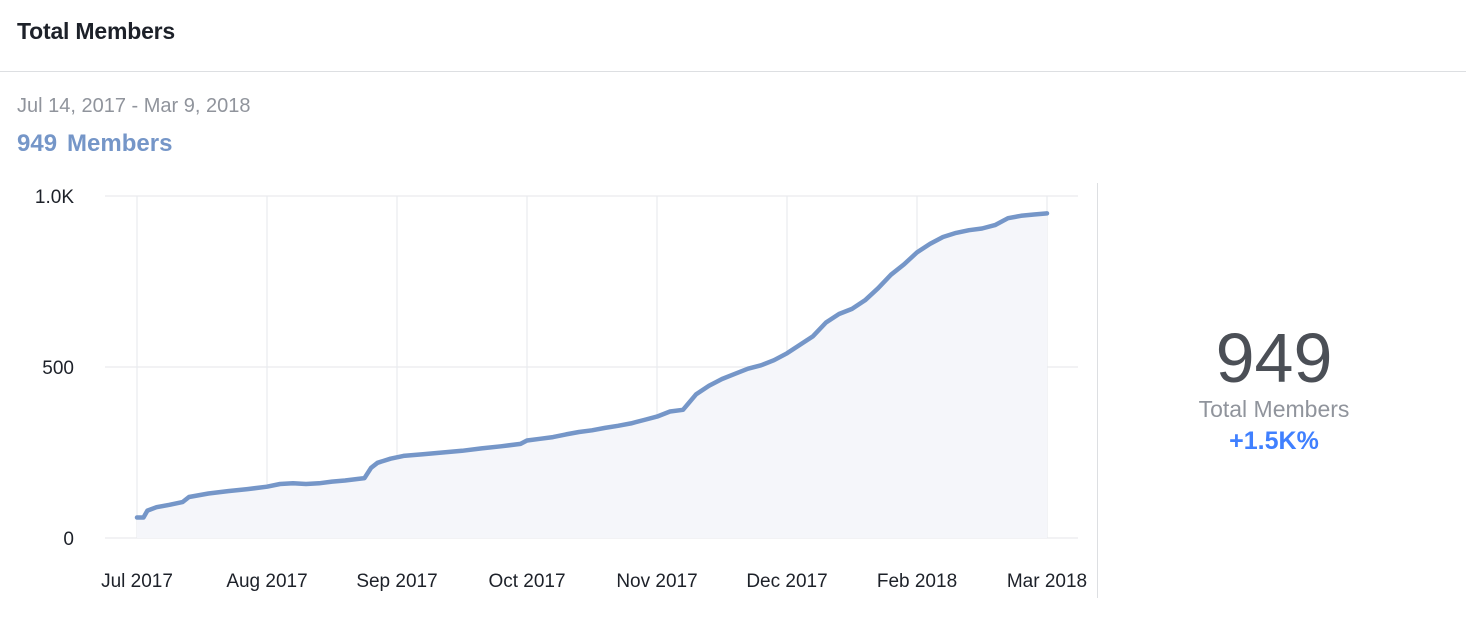 Image resolution: width=1466 pixels, height=642 pixels. I want to click on x-tick-label: Dec 2017, so click(786, 581).